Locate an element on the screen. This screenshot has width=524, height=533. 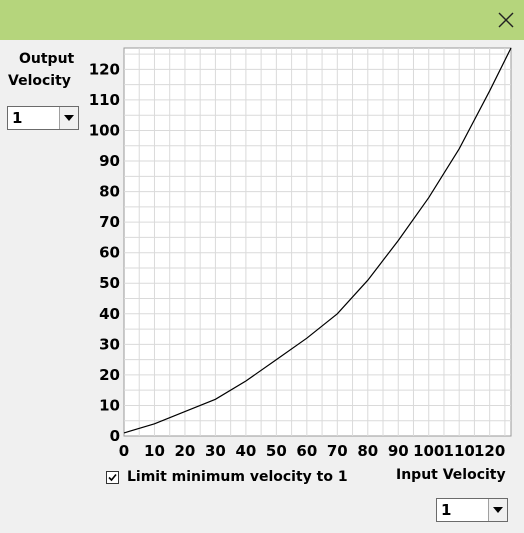
output-velocity-label-line2: Velocity is located at coordinates (39, 81).